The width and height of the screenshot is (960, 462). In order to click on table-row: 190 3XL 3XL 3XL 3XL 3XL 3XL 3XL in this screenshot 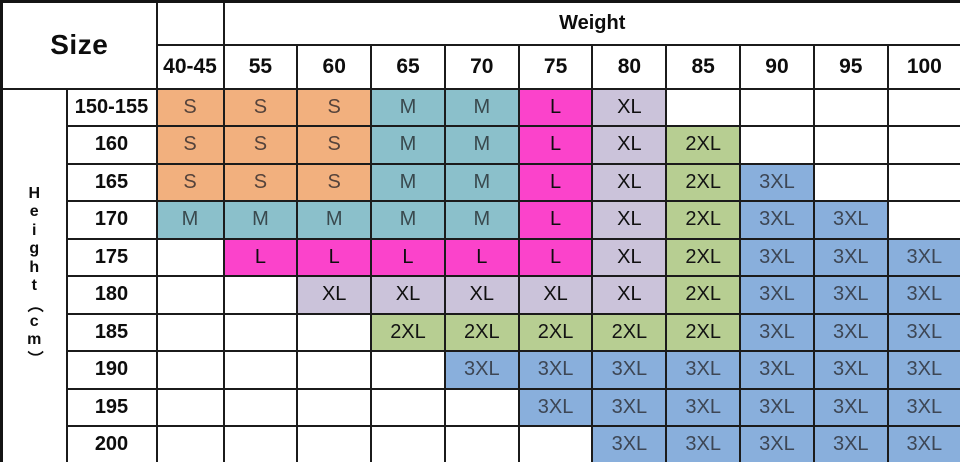, I will do `click(481, 370)`.